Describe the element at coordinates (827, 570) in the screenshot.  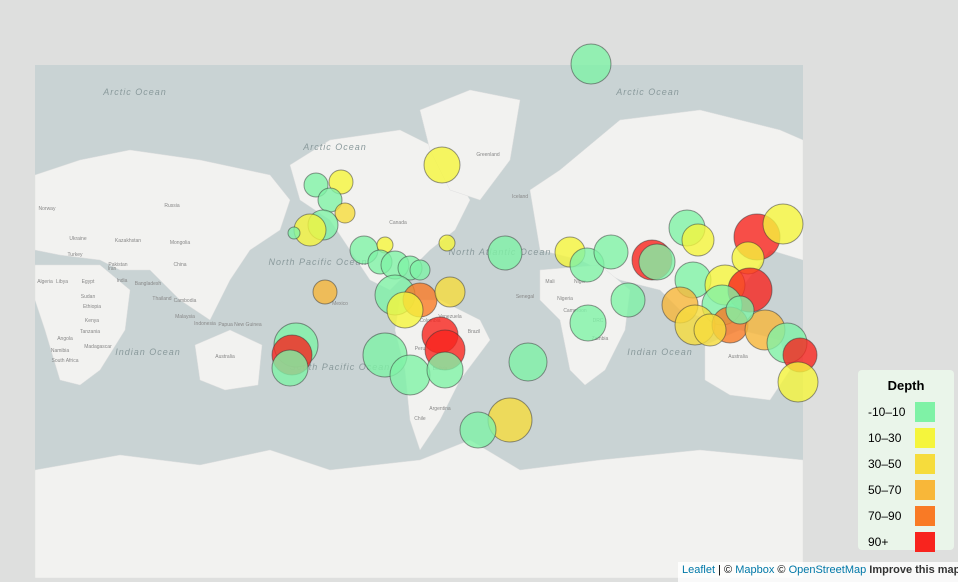
I see `osm-link: OpenStreetMap` at that location.